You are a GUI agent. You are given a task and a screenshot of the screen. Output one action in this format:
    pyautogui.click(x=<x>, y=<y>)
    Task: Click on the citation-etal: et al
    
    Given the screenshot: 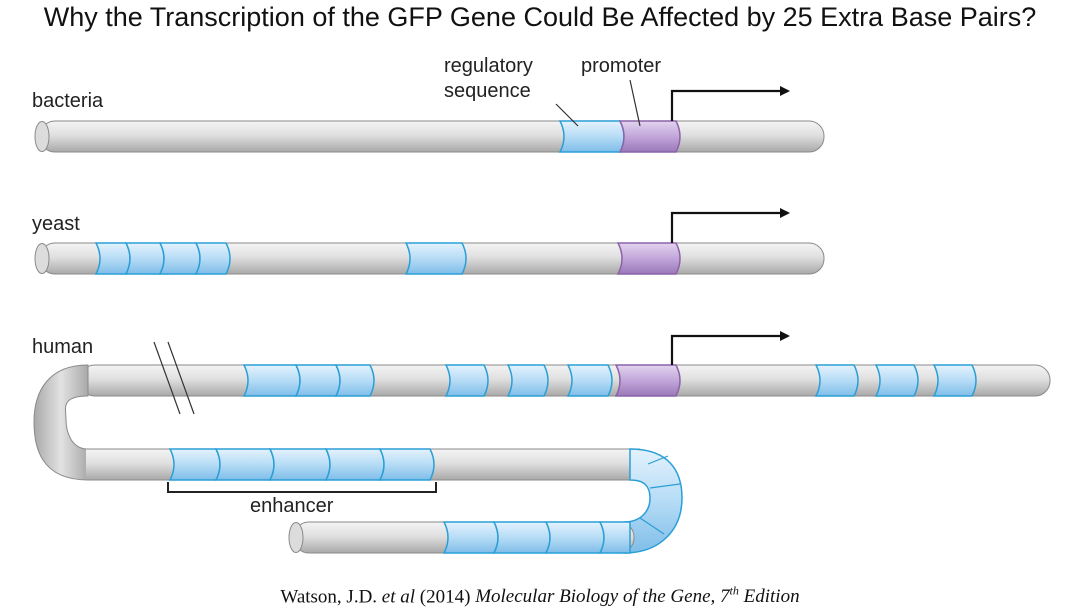 What is the action you would take?
    pyautogui.click(x=398, y=597)
    